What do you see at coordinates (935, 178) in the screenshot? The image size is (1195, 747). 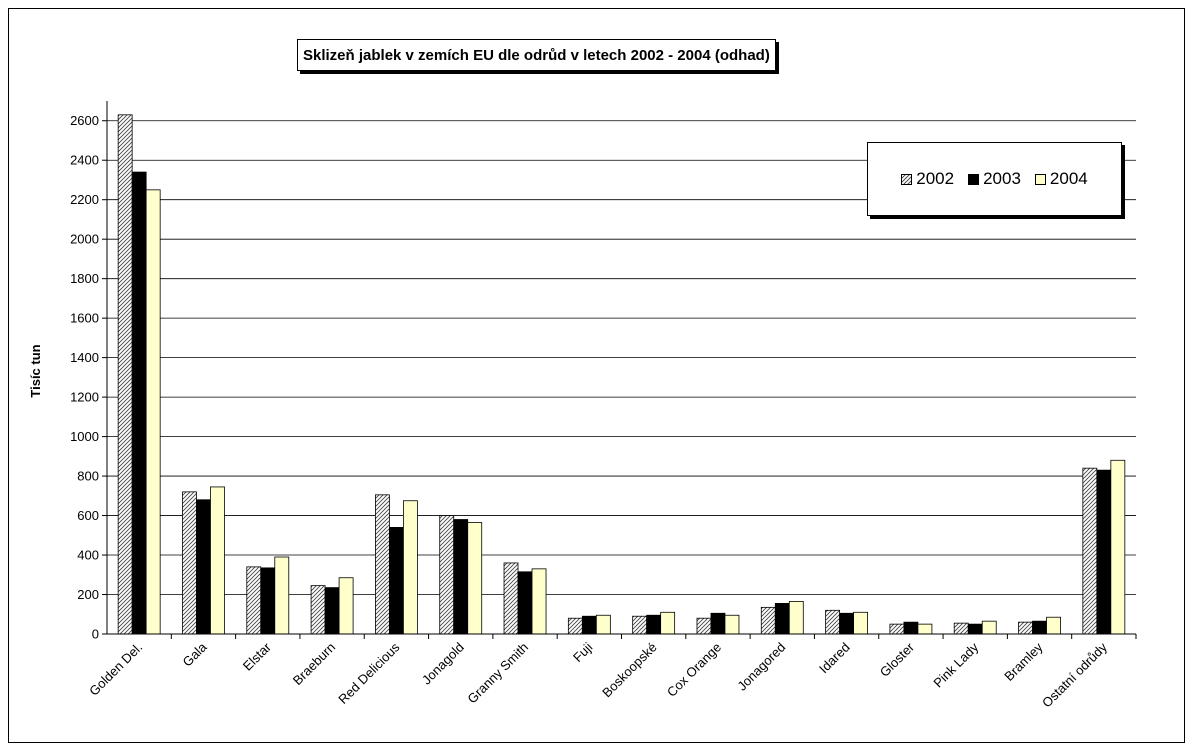 I see `legend-label-2002: 2002` at bounding box center [935, 178].